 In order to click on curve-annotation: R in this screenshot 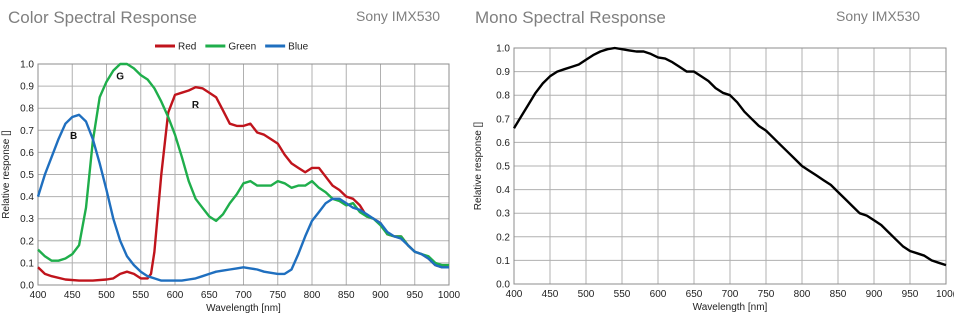, I will do `click(196, 105)`.